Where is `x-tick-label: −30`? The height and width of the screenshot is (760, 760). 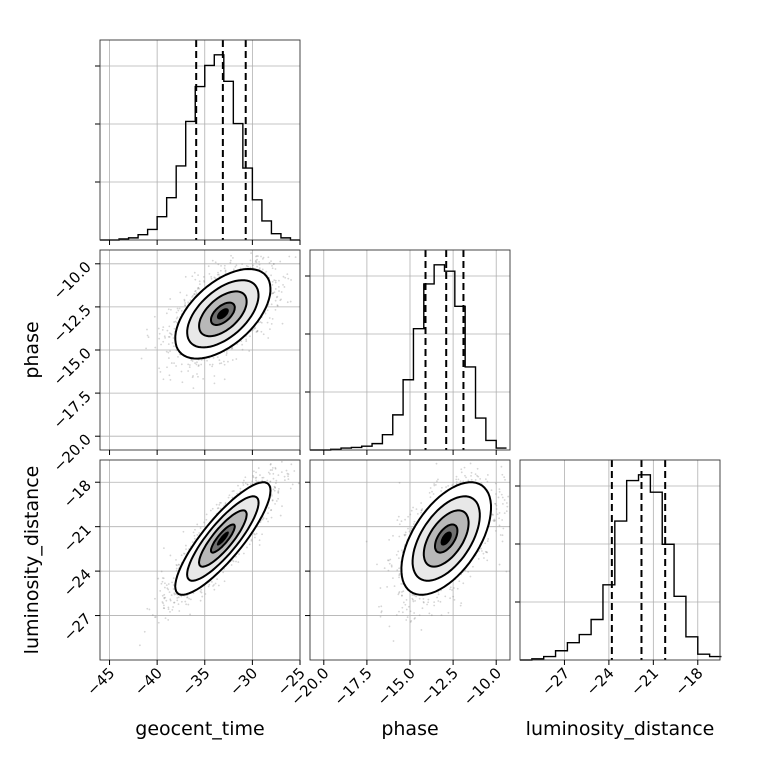 x-tick-label: −30 is located at coordinates (243, 681).